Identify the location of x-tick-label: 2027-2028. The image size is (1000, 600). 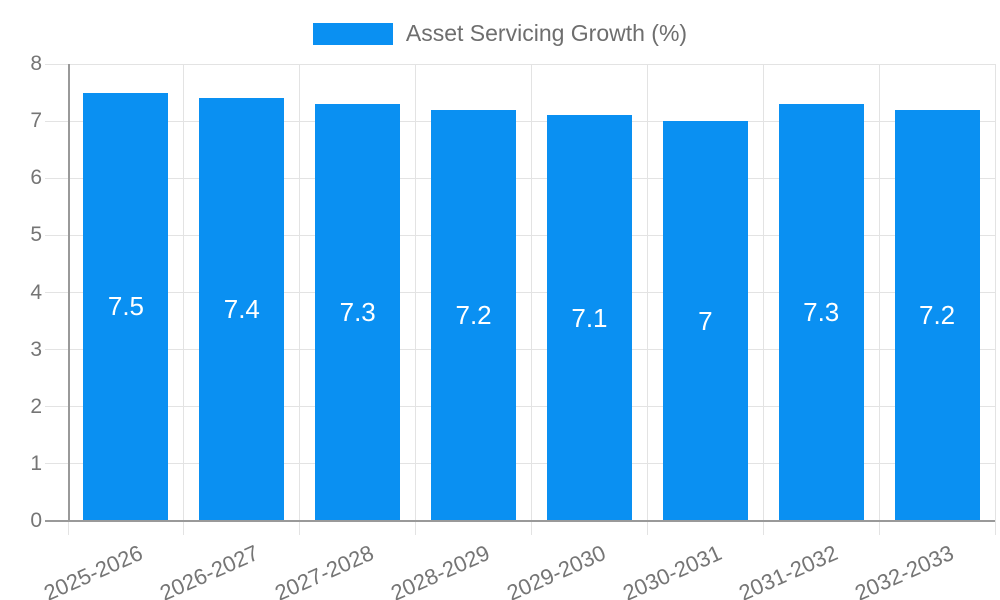
(324, 570).